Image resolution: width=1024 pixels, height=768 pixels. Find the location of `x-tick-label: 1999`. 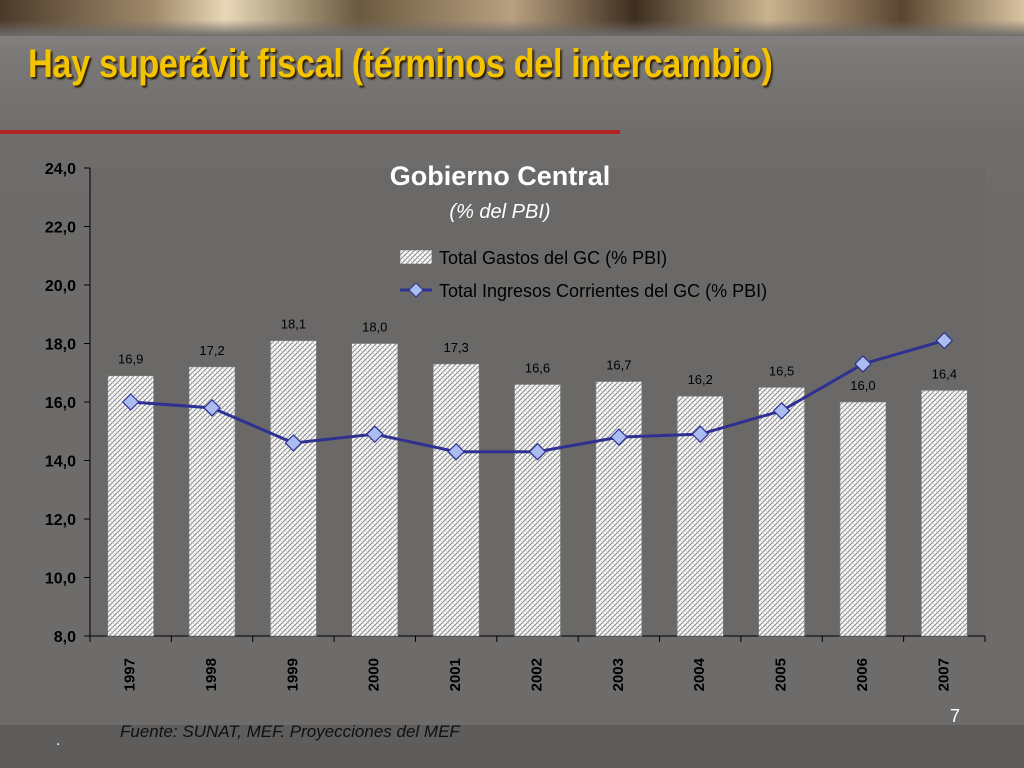

x-tick-label: 1999 is located at coordinates (292, 674).